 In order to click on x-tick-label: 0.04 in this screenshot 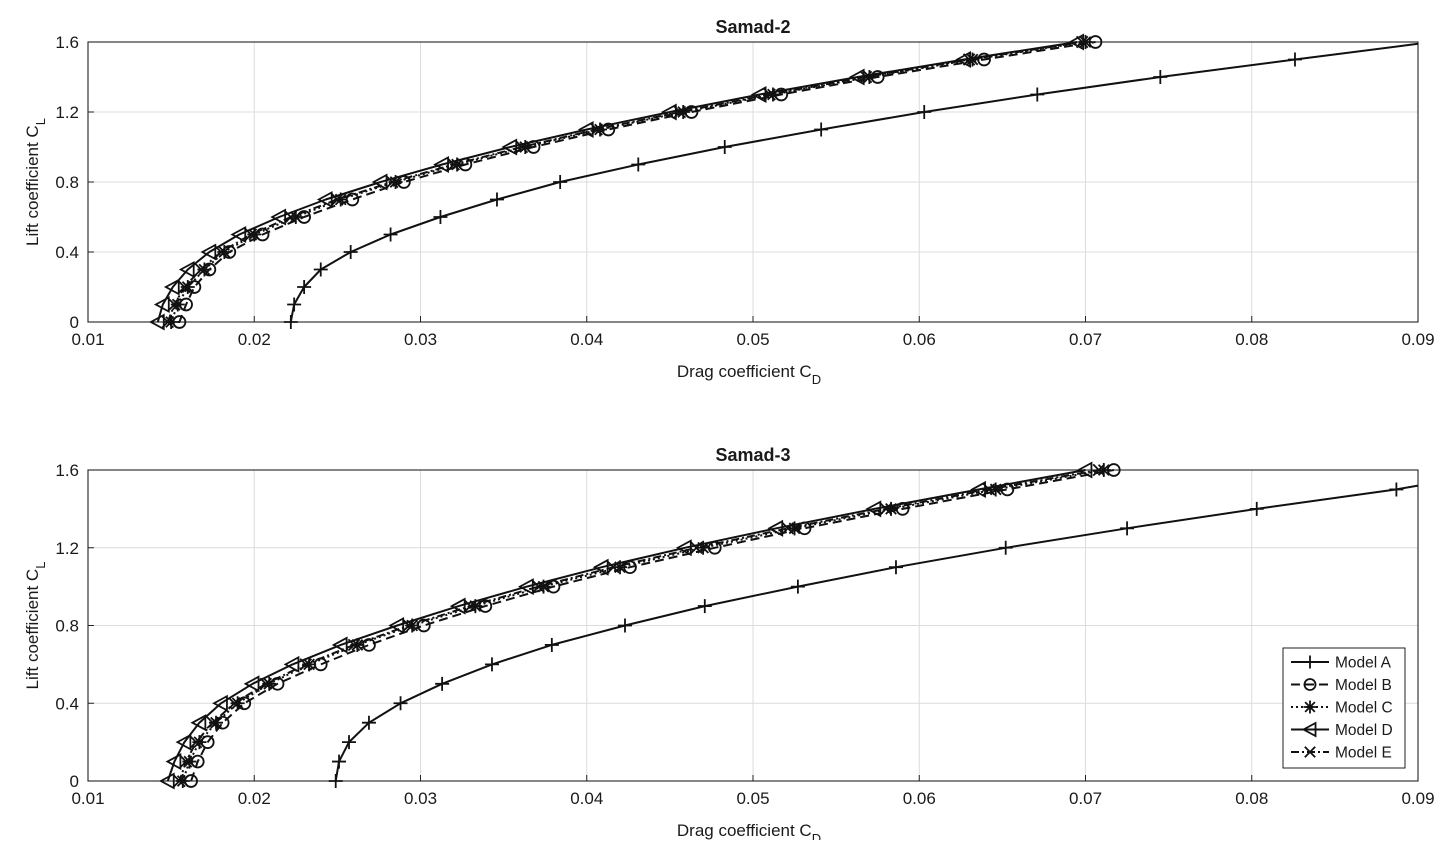, I will do `click(586, 798)`.